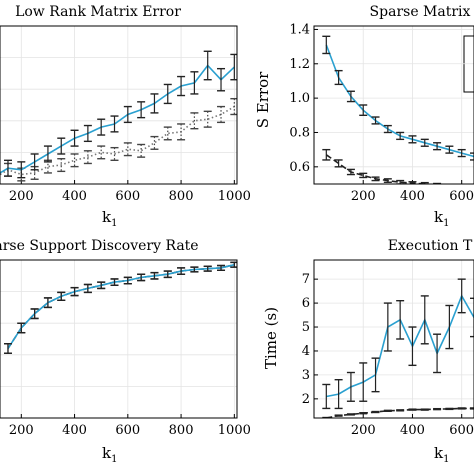 This screenshot has height=474, width=474. I want to click on series-group, so click(118, 116).